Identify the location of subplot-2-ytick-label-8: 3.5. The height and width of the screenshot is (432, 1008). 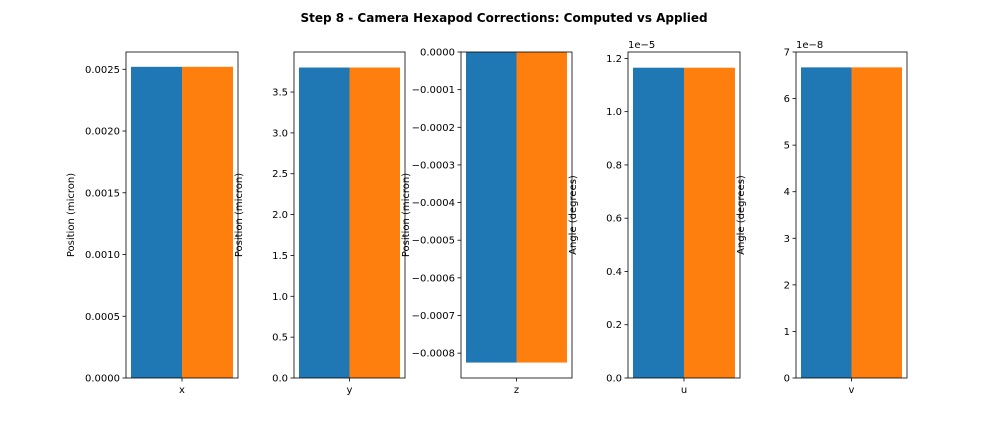
(280, 93).